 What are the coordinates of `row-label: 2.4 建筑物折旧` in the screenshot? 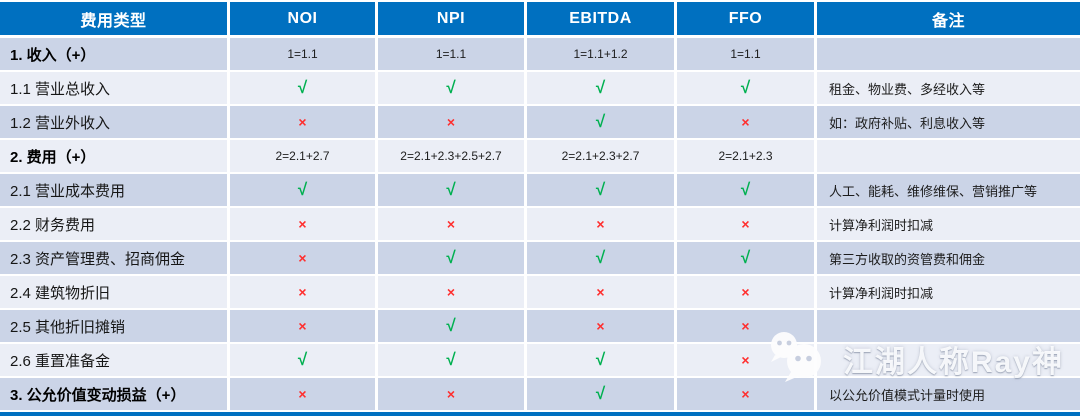 It's located at (115, 293).